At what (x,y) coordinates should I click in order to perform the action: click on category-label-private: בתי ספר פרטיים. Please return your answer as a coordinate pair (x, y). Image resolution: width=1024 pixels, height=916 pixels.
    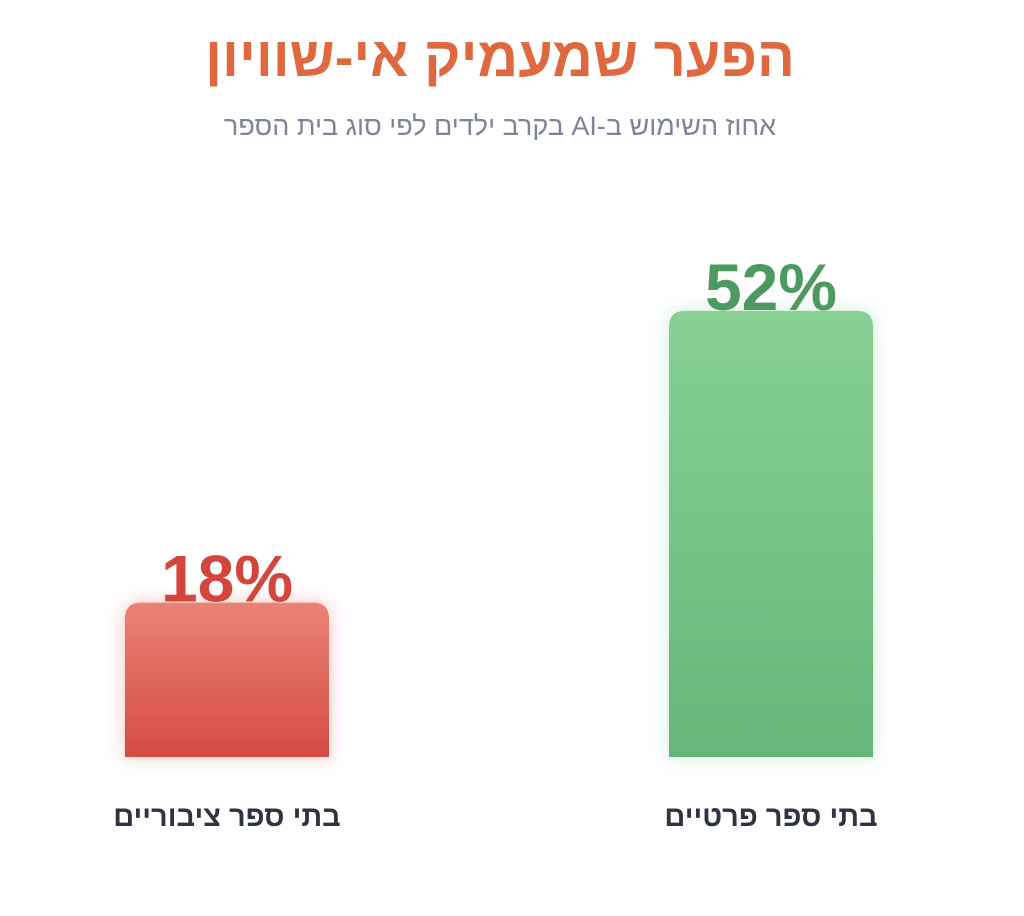
    Looking at the image, I should click on (771, 817).